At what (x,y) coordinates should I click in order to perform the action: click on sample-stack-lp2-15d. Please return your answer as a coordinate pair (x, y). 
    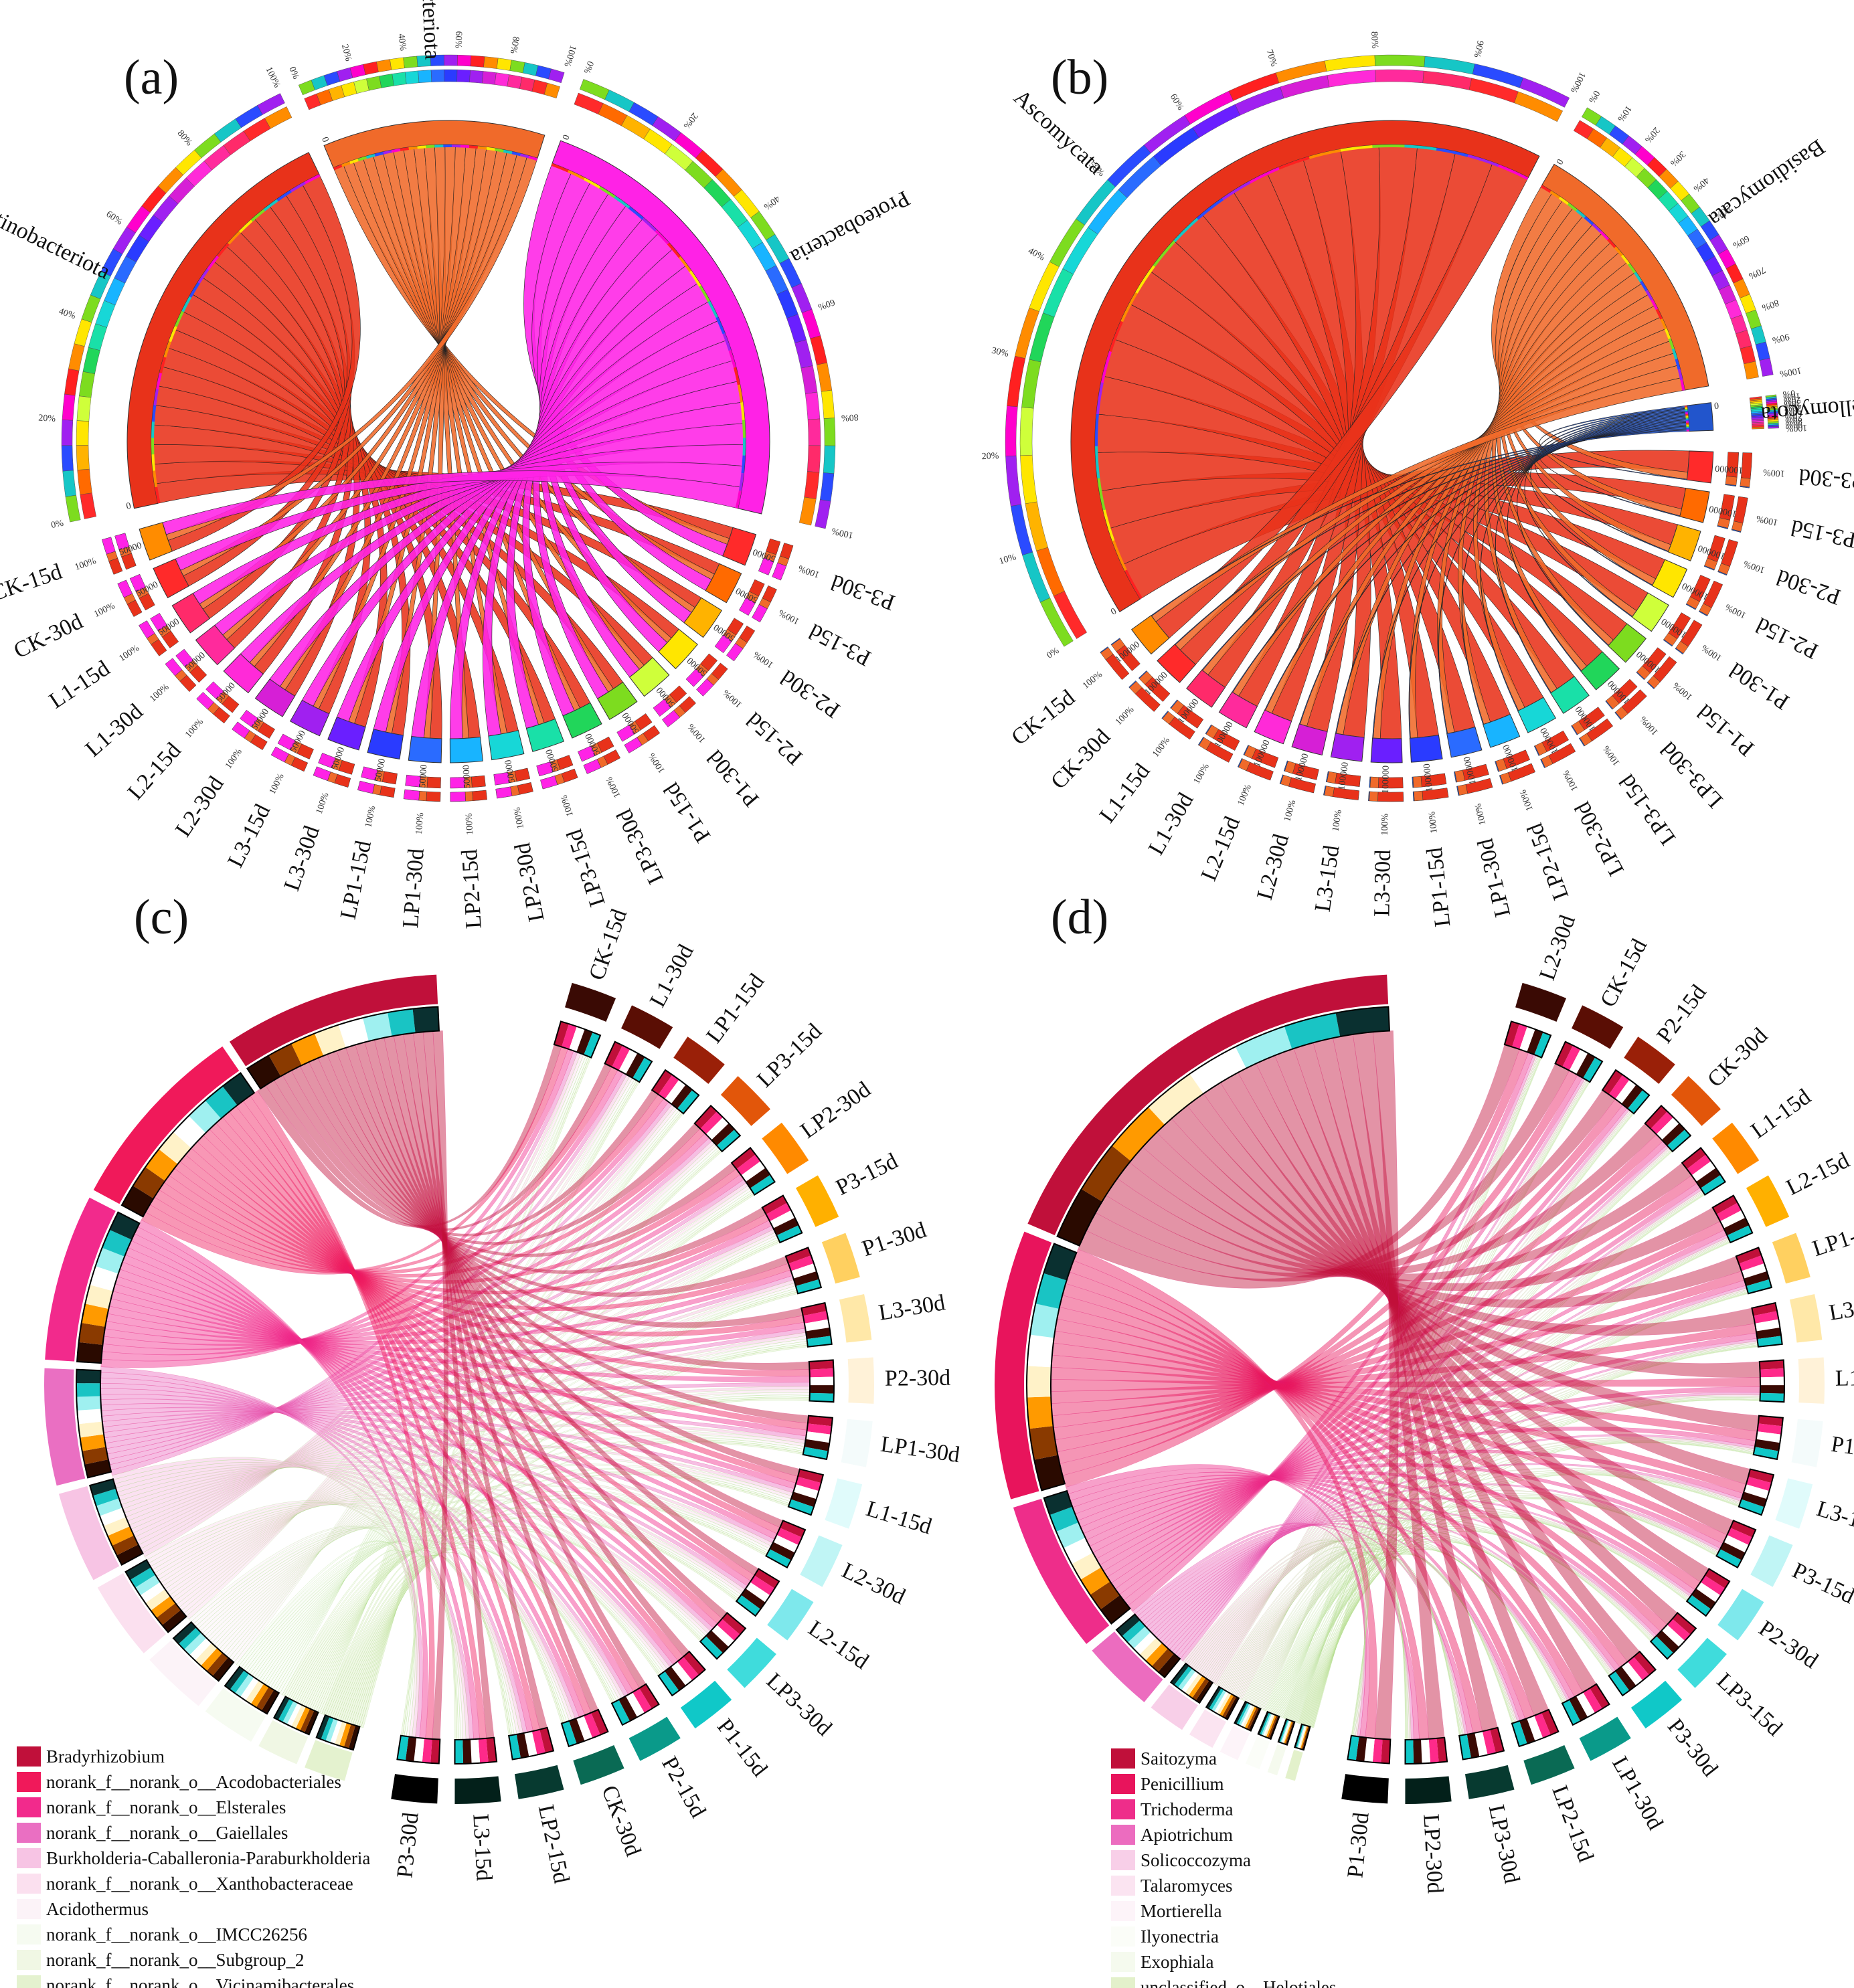
    Looking at the image, I should click on (1497, 766).